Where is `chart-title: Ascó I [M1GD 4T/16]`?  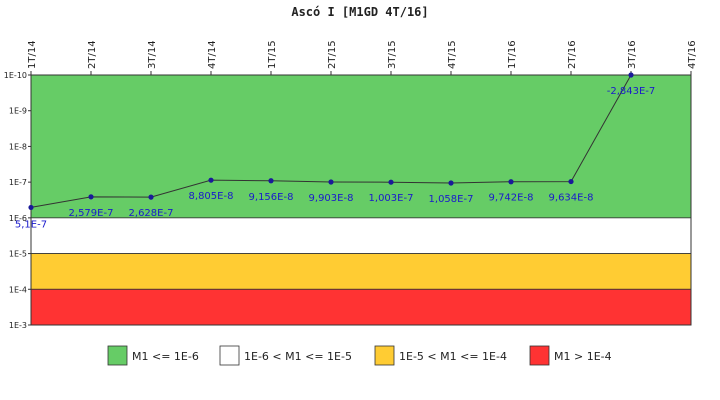
chart-title: Ascó I [M1GD 4T/16] is located at coordinates (359, 12).